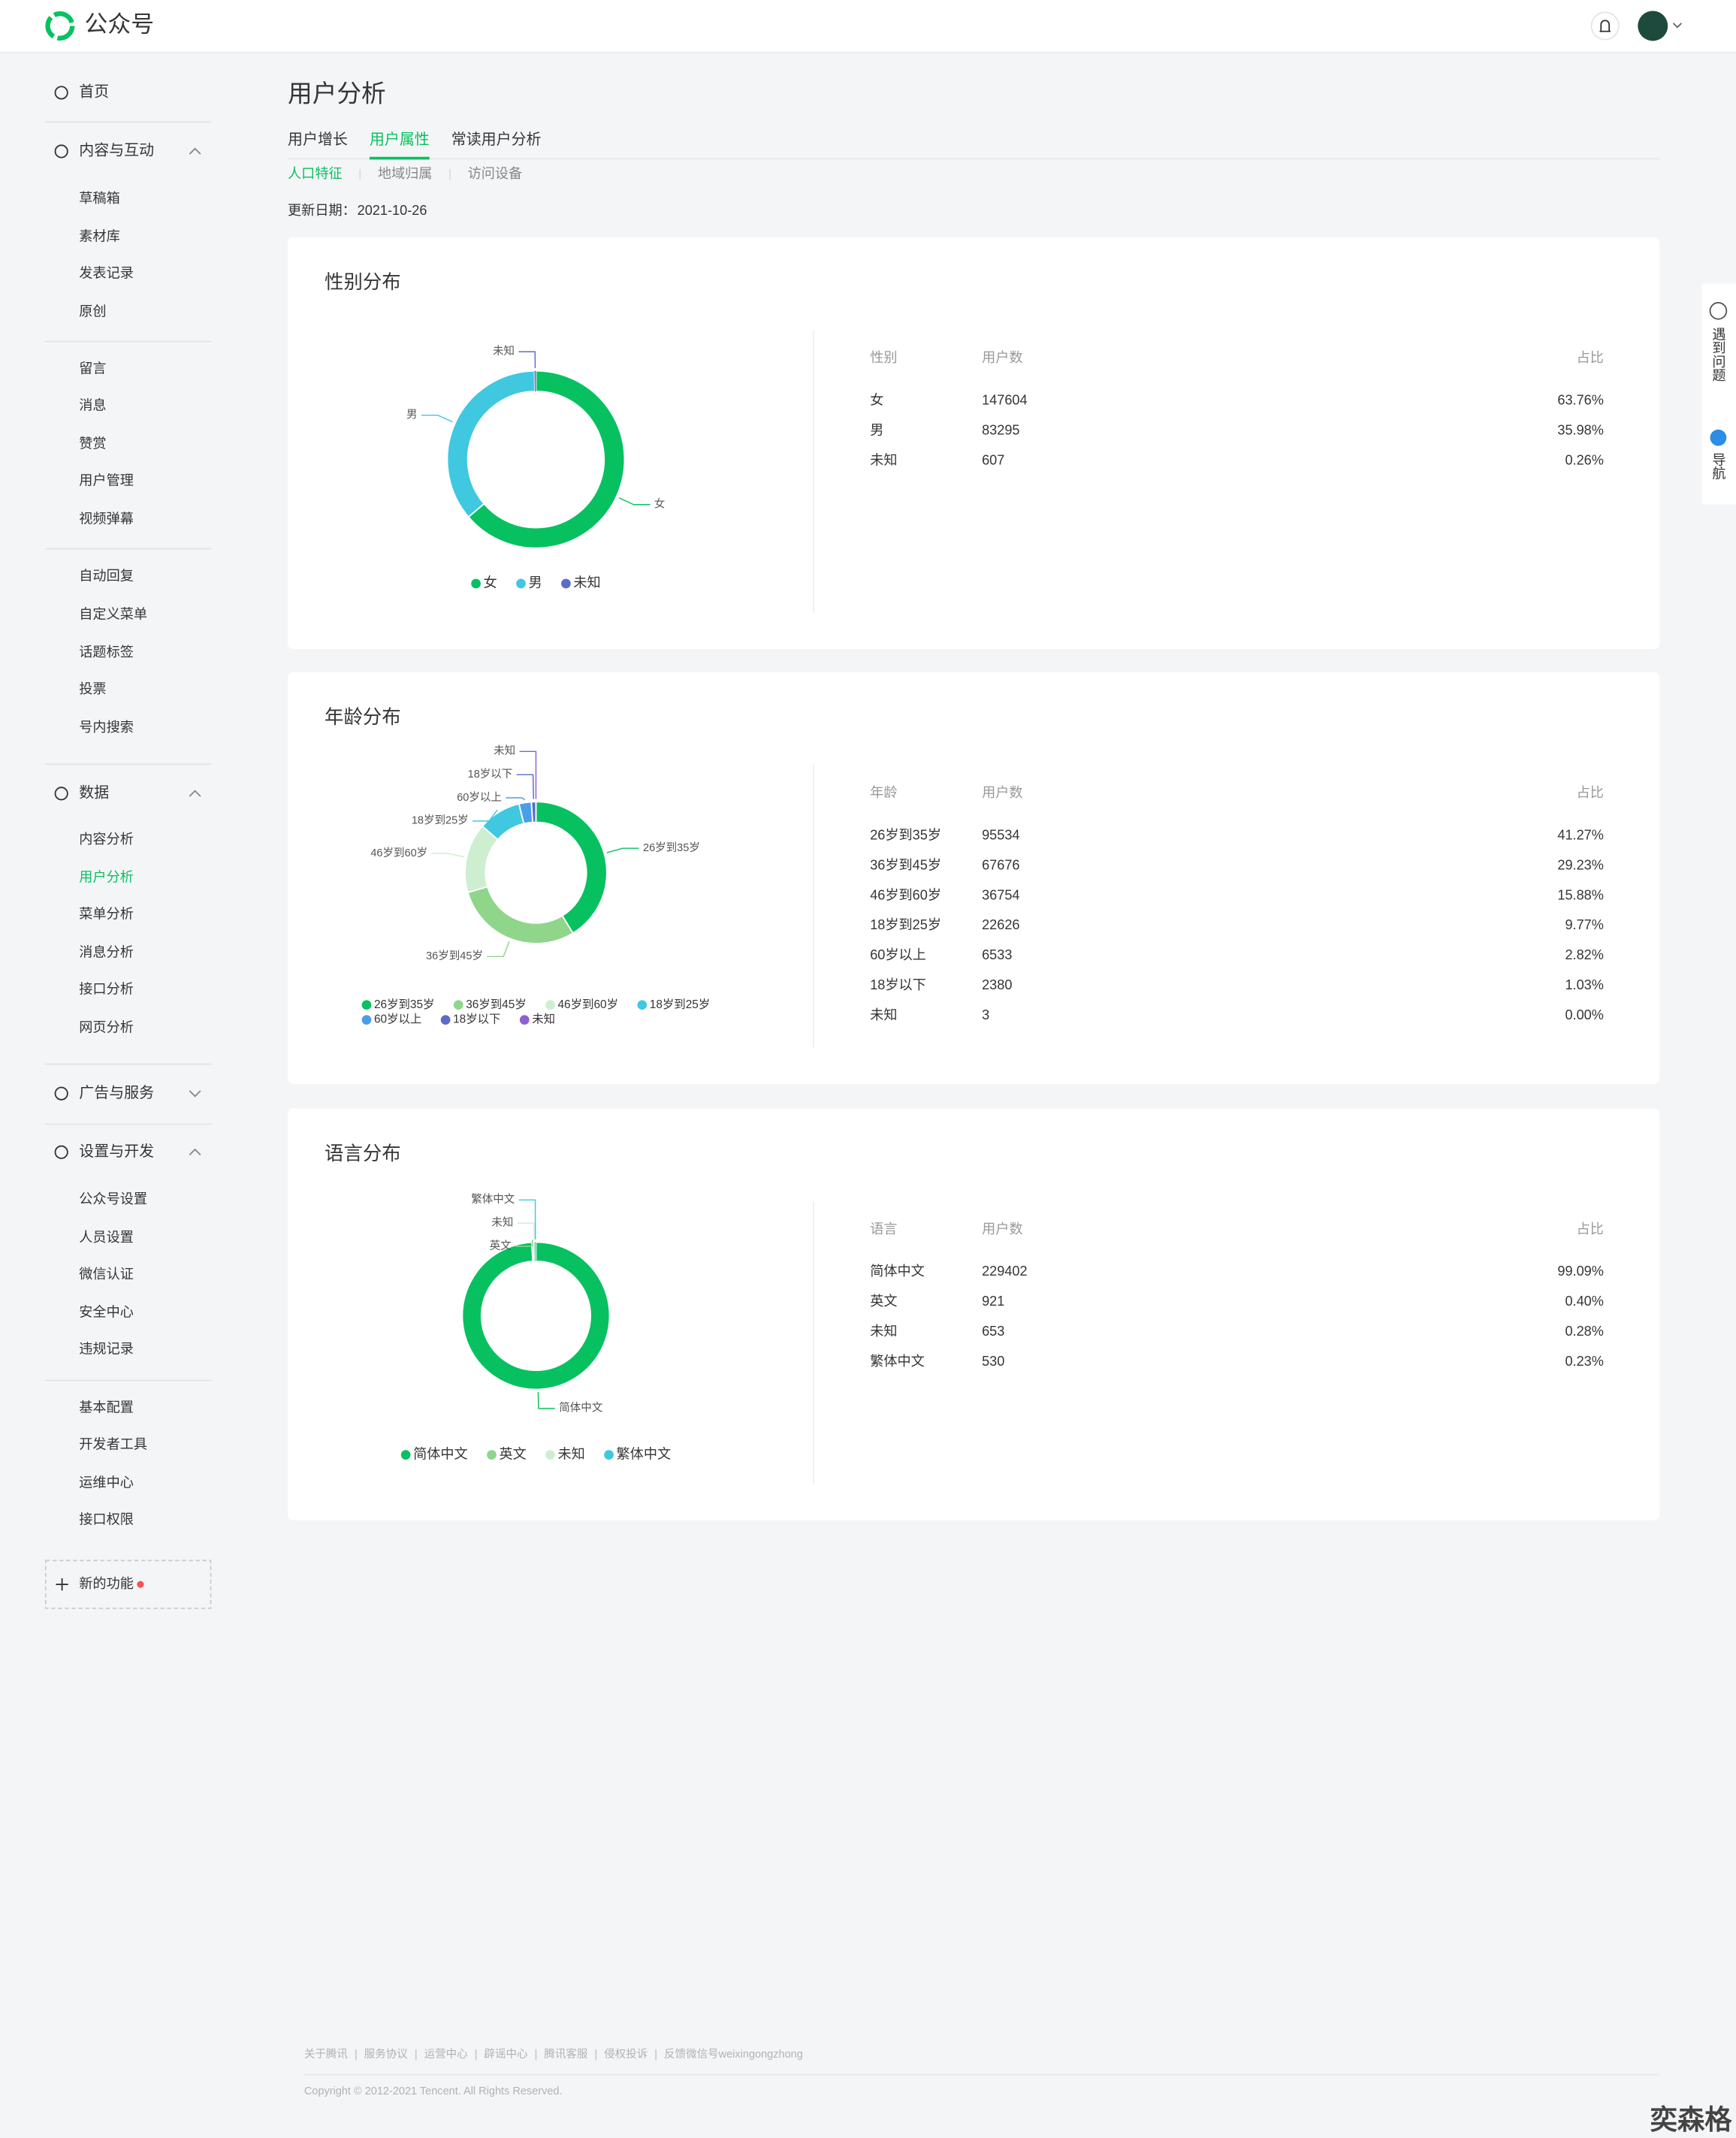 This screenshot has width=1736, height=2138. Describe the element at coordinates (116, 1151) in the screenshot. I see `menu-group: 设置与开发` at that location.